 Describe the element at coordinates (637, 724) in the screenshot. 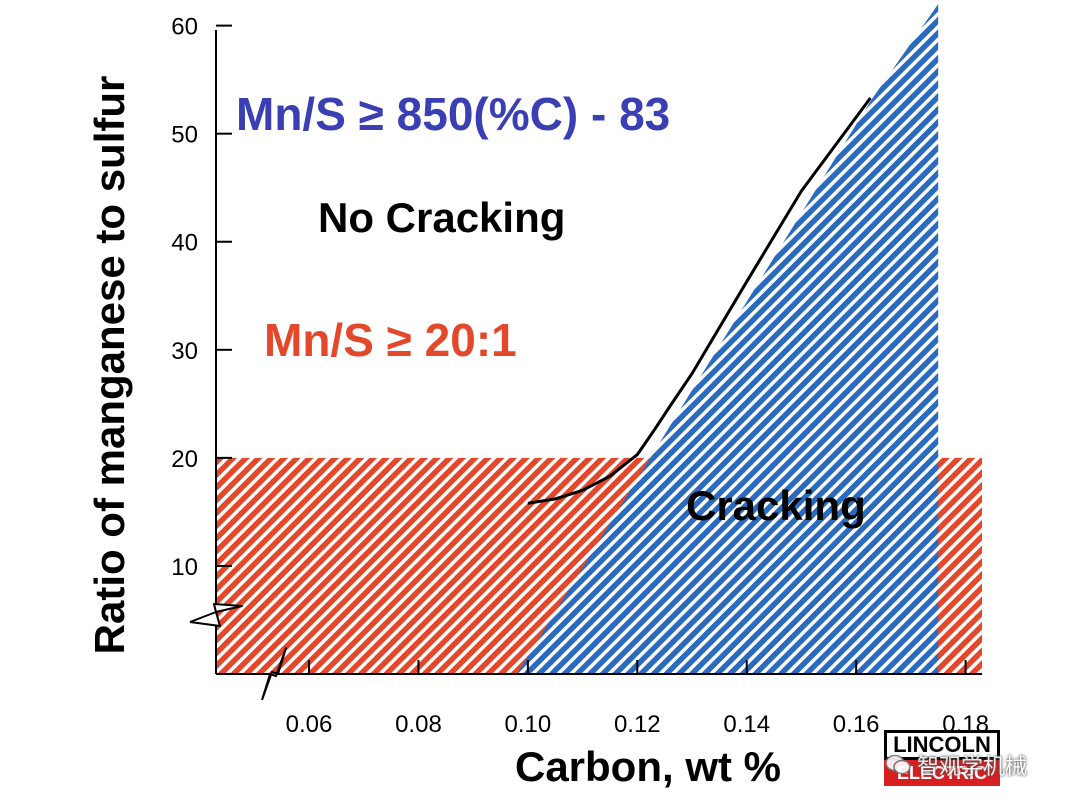

I see `x-tick-label: 0.12` at that location.